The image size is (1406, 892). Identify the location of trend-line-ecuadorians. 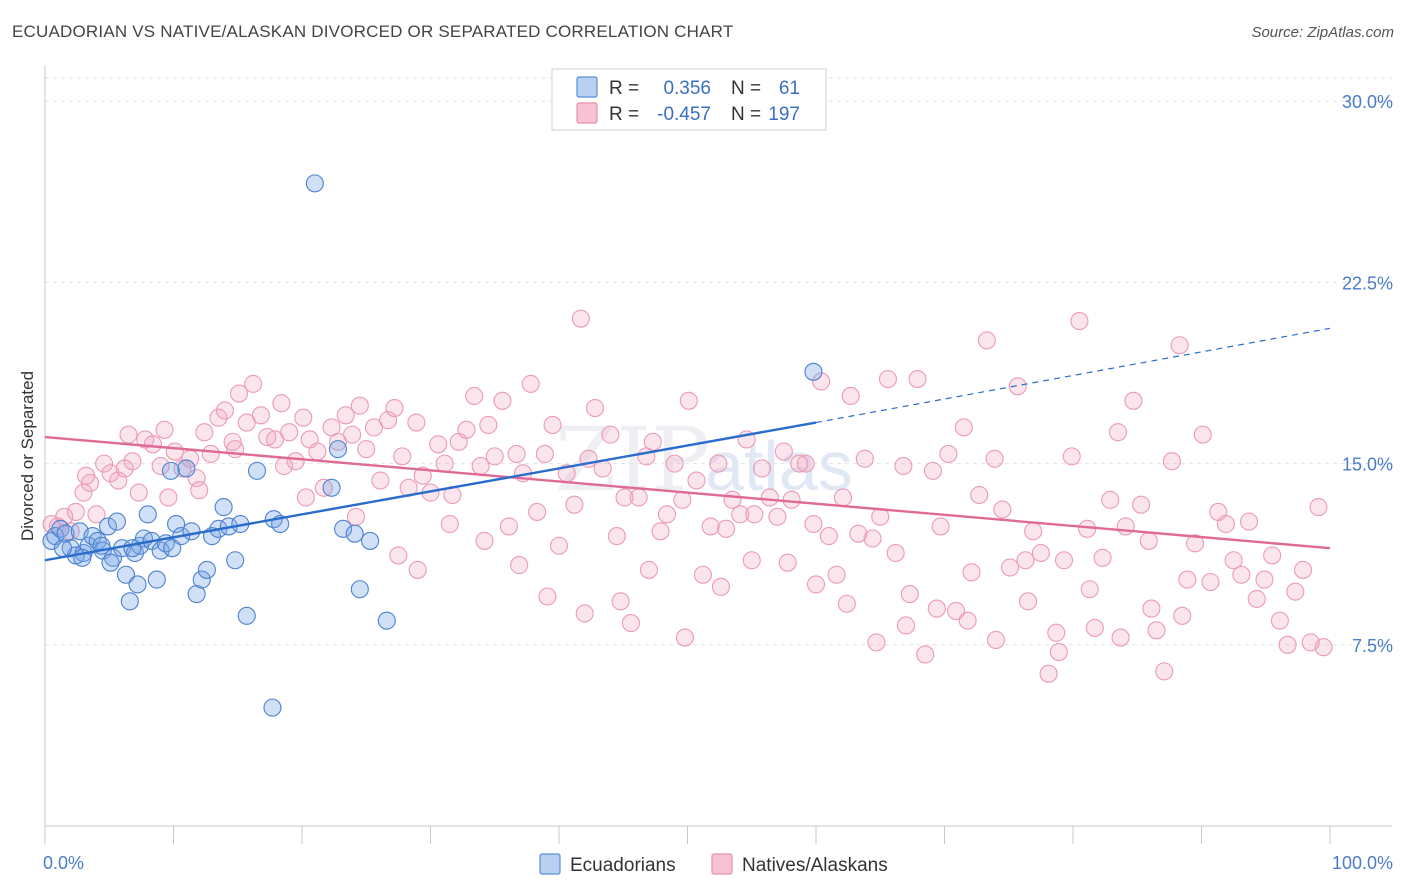
(430, 491).